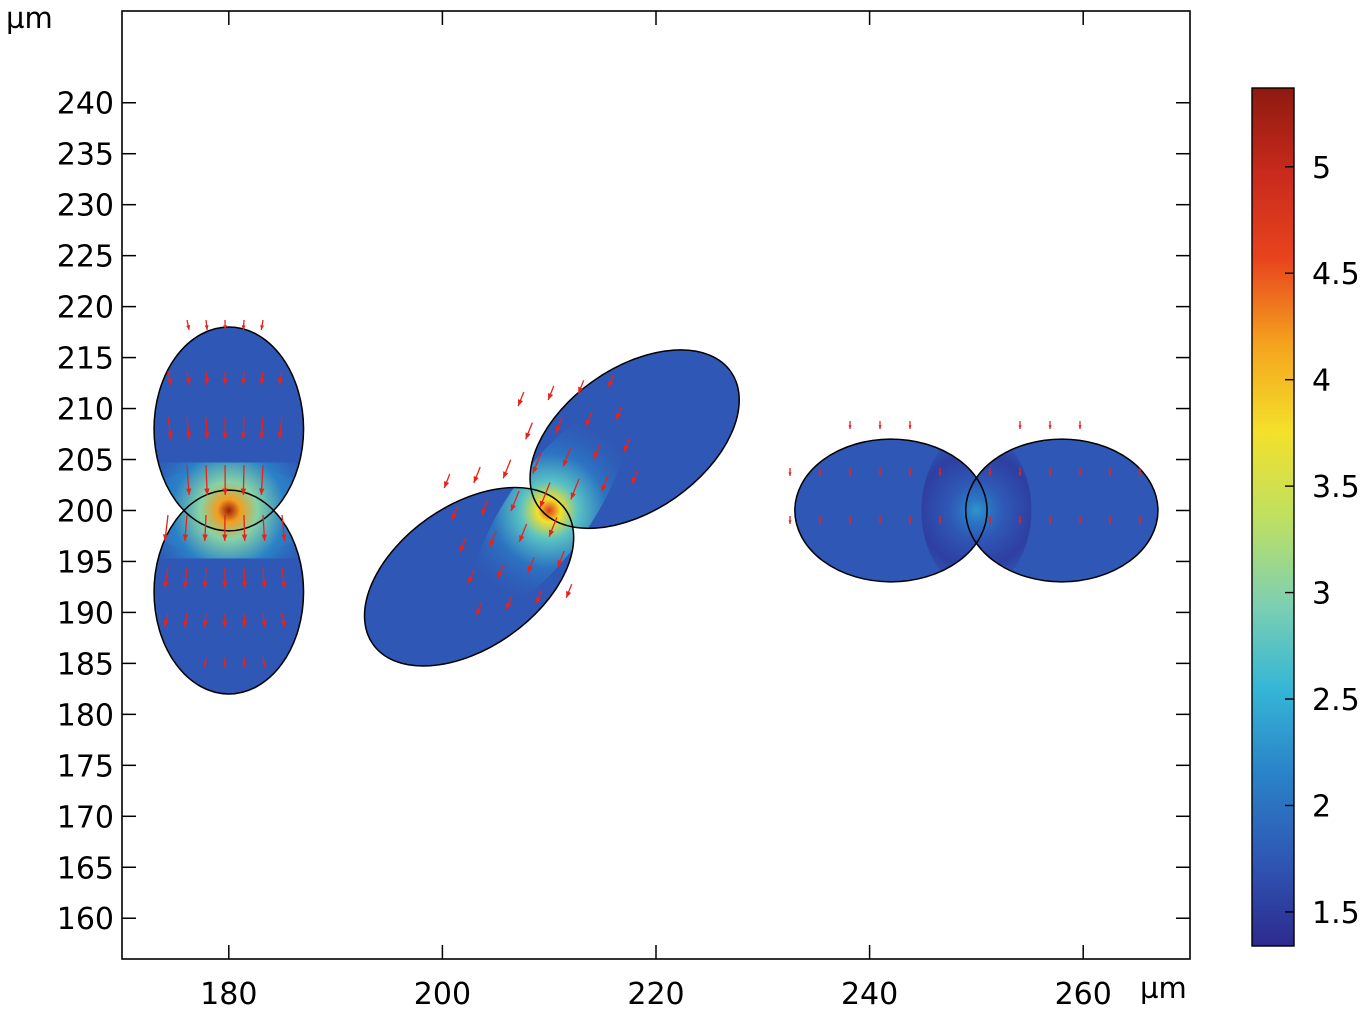  What do you see at coordinates (85, 359) in the screenshot?
I see `y-tick-label: 215` at bounding box center [85, 359].